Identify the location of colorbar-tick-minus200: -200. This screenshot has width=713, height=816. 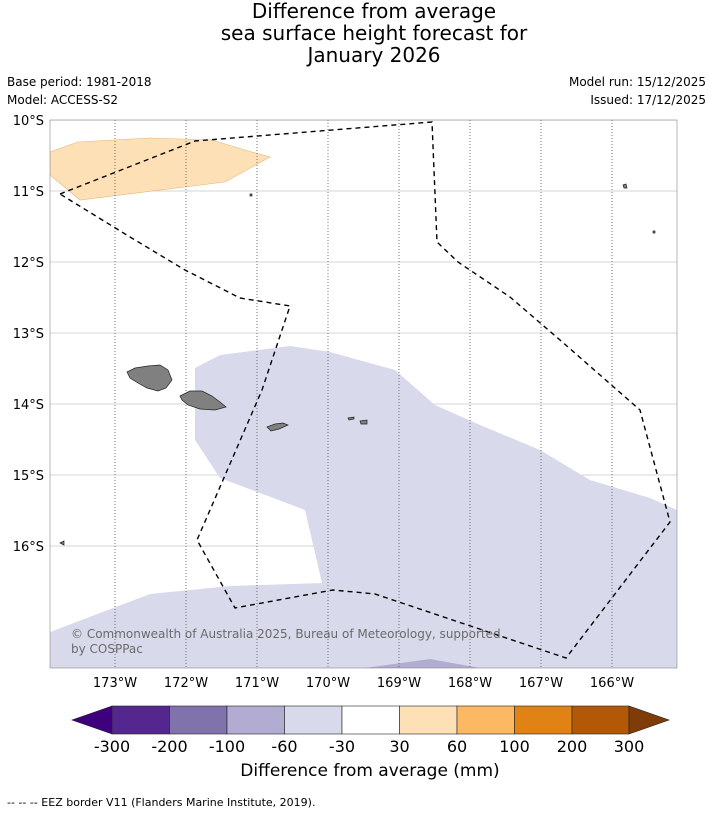
(169, 746).